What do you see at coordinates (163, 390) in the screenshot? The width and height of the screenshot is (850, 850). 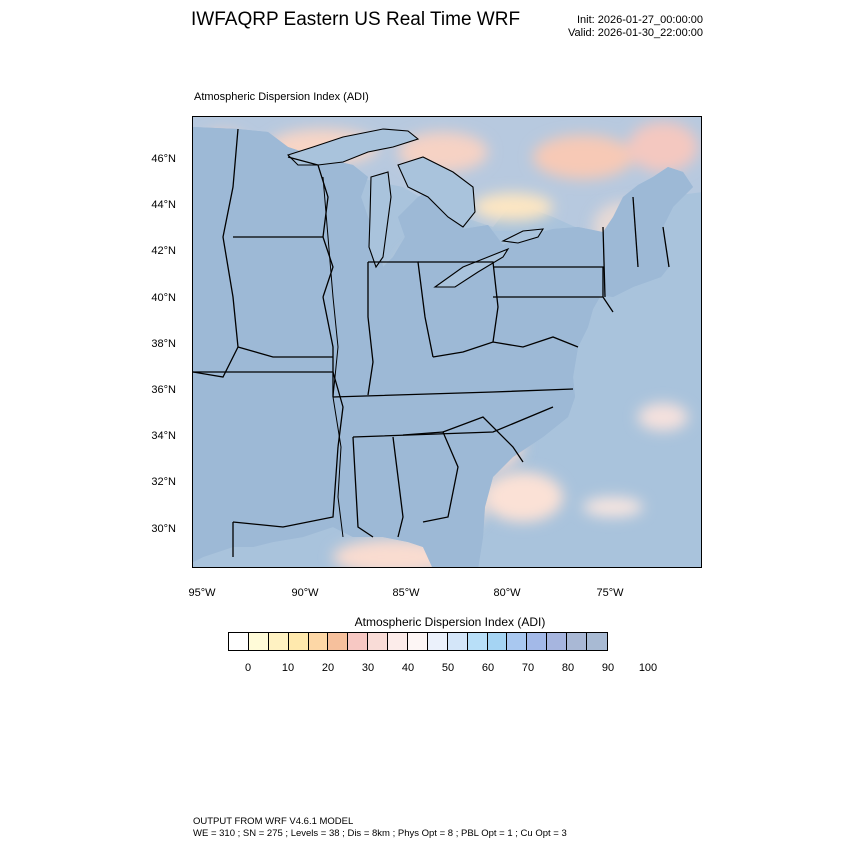 I see `lat-label: 36°N` at bounding box center [163, 390].